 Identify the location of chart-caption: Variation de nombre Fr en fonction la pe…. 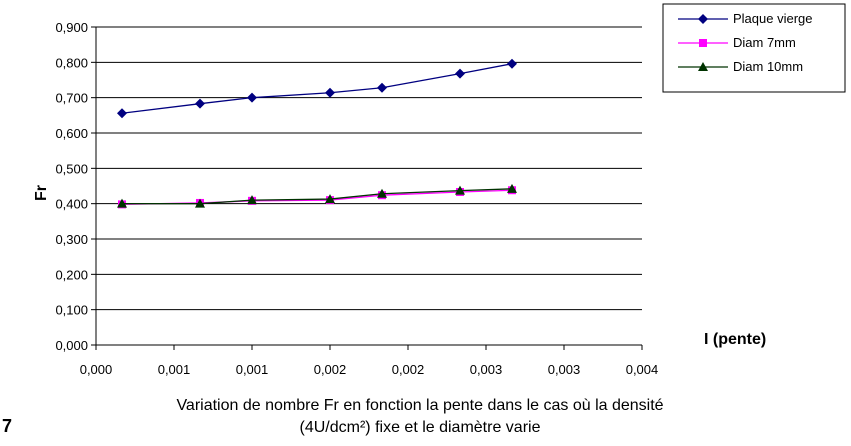
(420, 417).